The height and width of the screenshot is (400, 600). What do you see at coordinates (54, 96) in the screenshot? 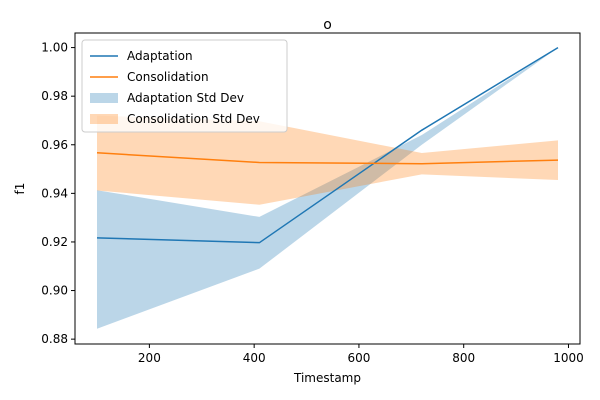
I see `y-tick-label: 0.98` at bounding box center [54, 96].